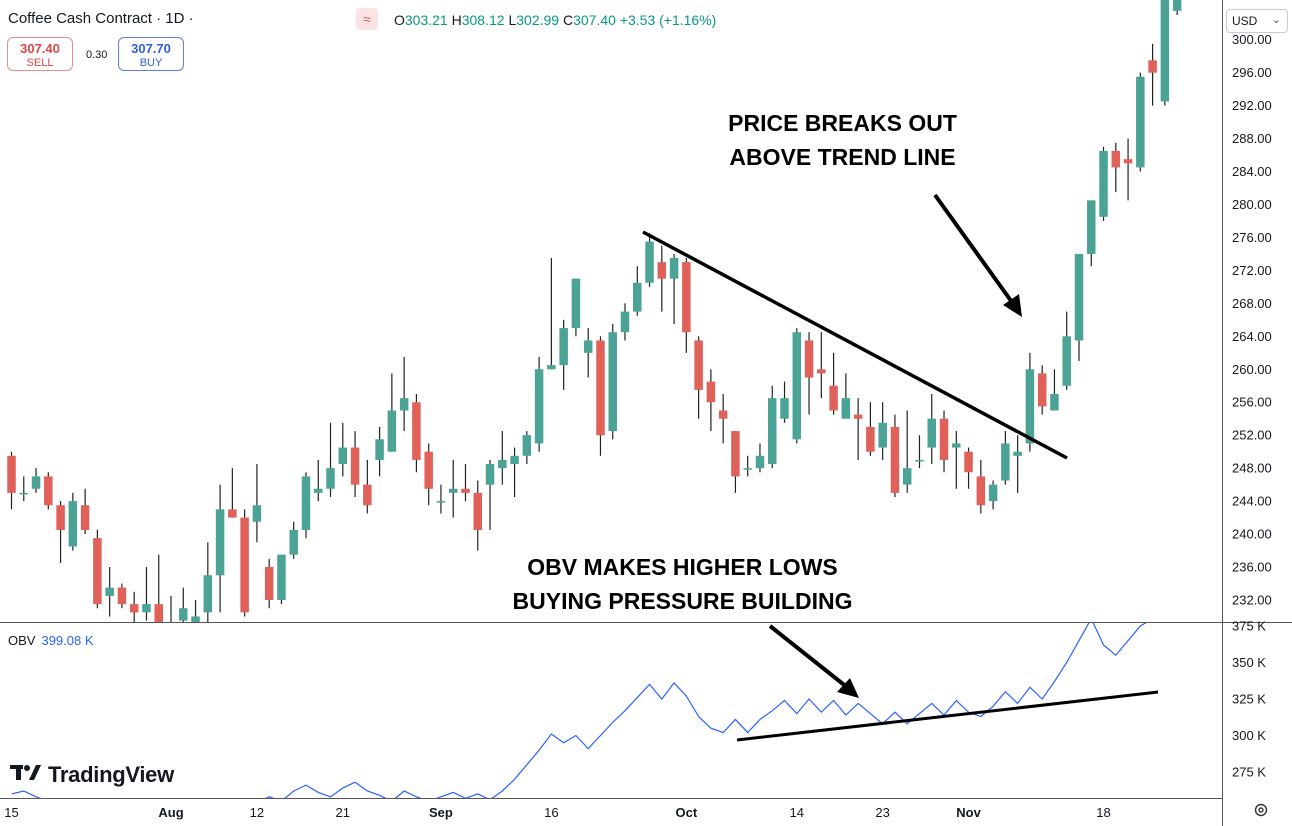 This screenshot has height=826, width=1292. What do you see at coordinates (1103, 812) in the screenshot?
I see `time-tick-label: 18` at bounding box center [1103, 812].